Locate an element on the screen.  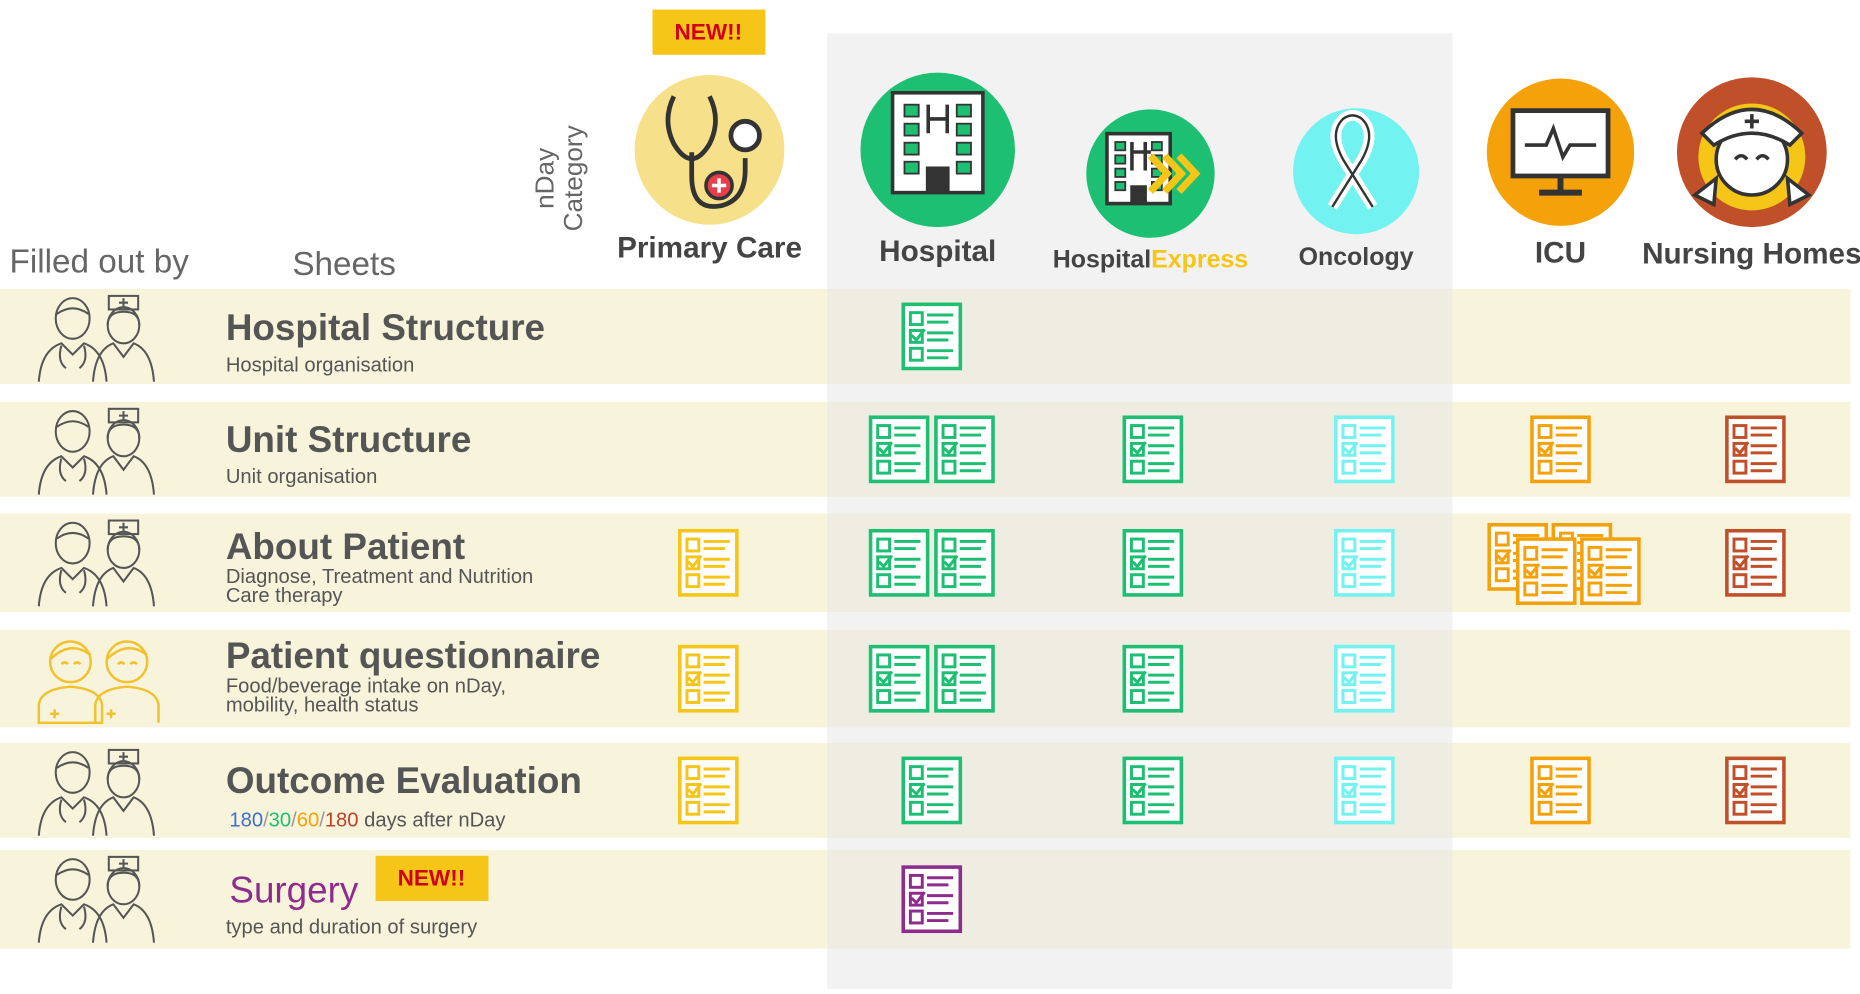
sheet-subtitle-part: 30 is located at coordinates (280, 821).